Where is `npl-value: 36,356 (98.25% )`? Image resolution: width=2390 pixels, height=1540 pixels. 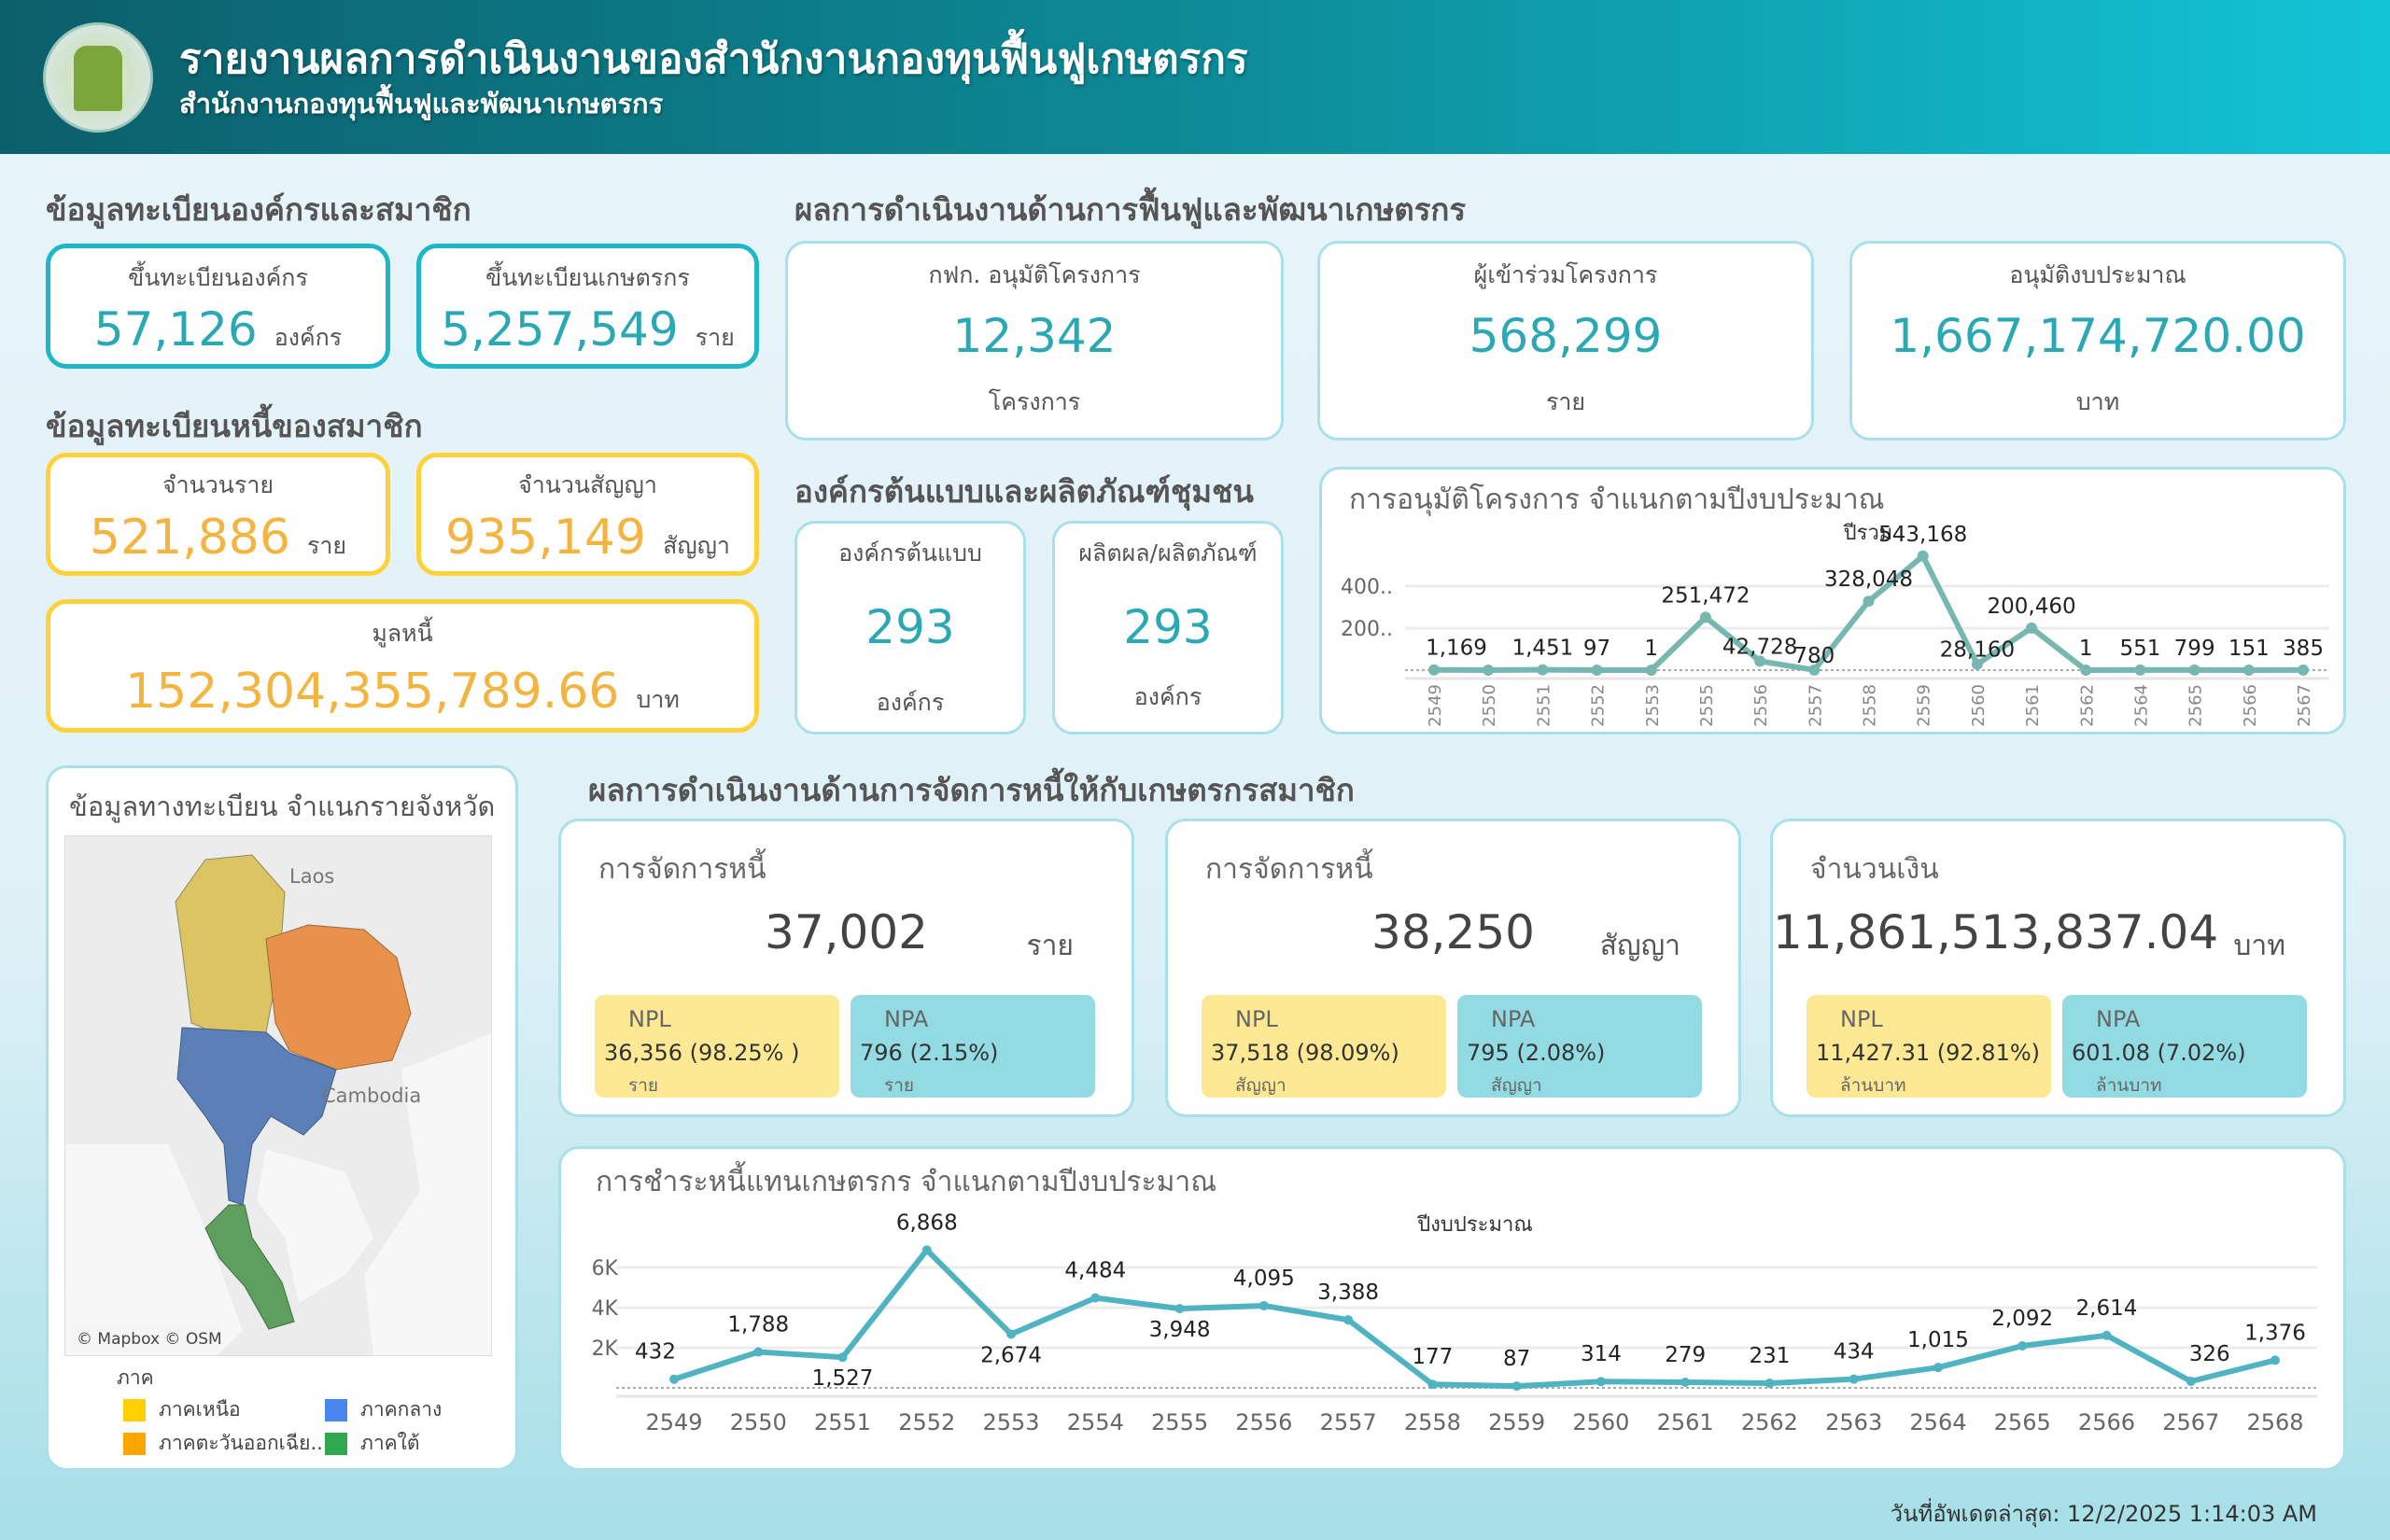
npl-value: 36,356 (98.25% ) is located at coordinates (702, 1053).